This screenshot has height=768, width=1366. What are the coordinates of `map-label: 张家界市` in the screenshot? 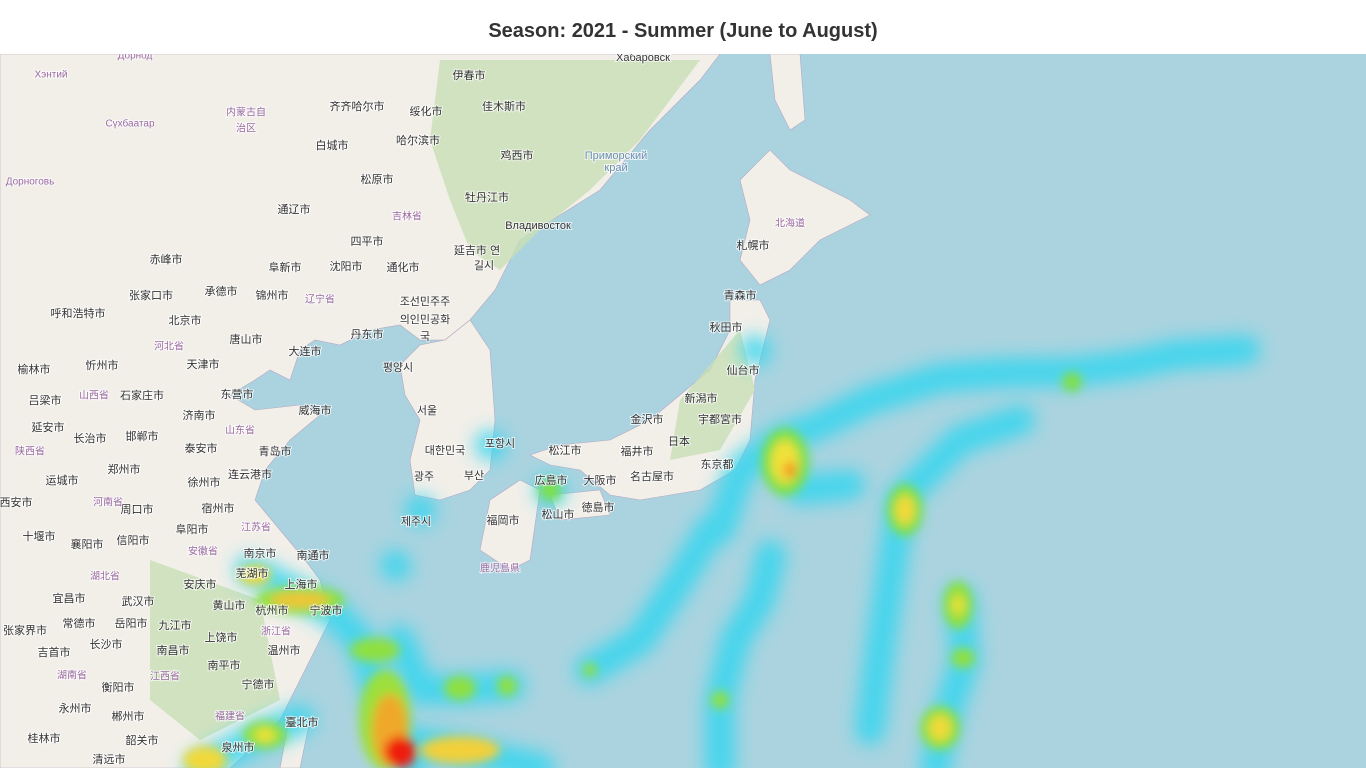 It's located at (25, 630).